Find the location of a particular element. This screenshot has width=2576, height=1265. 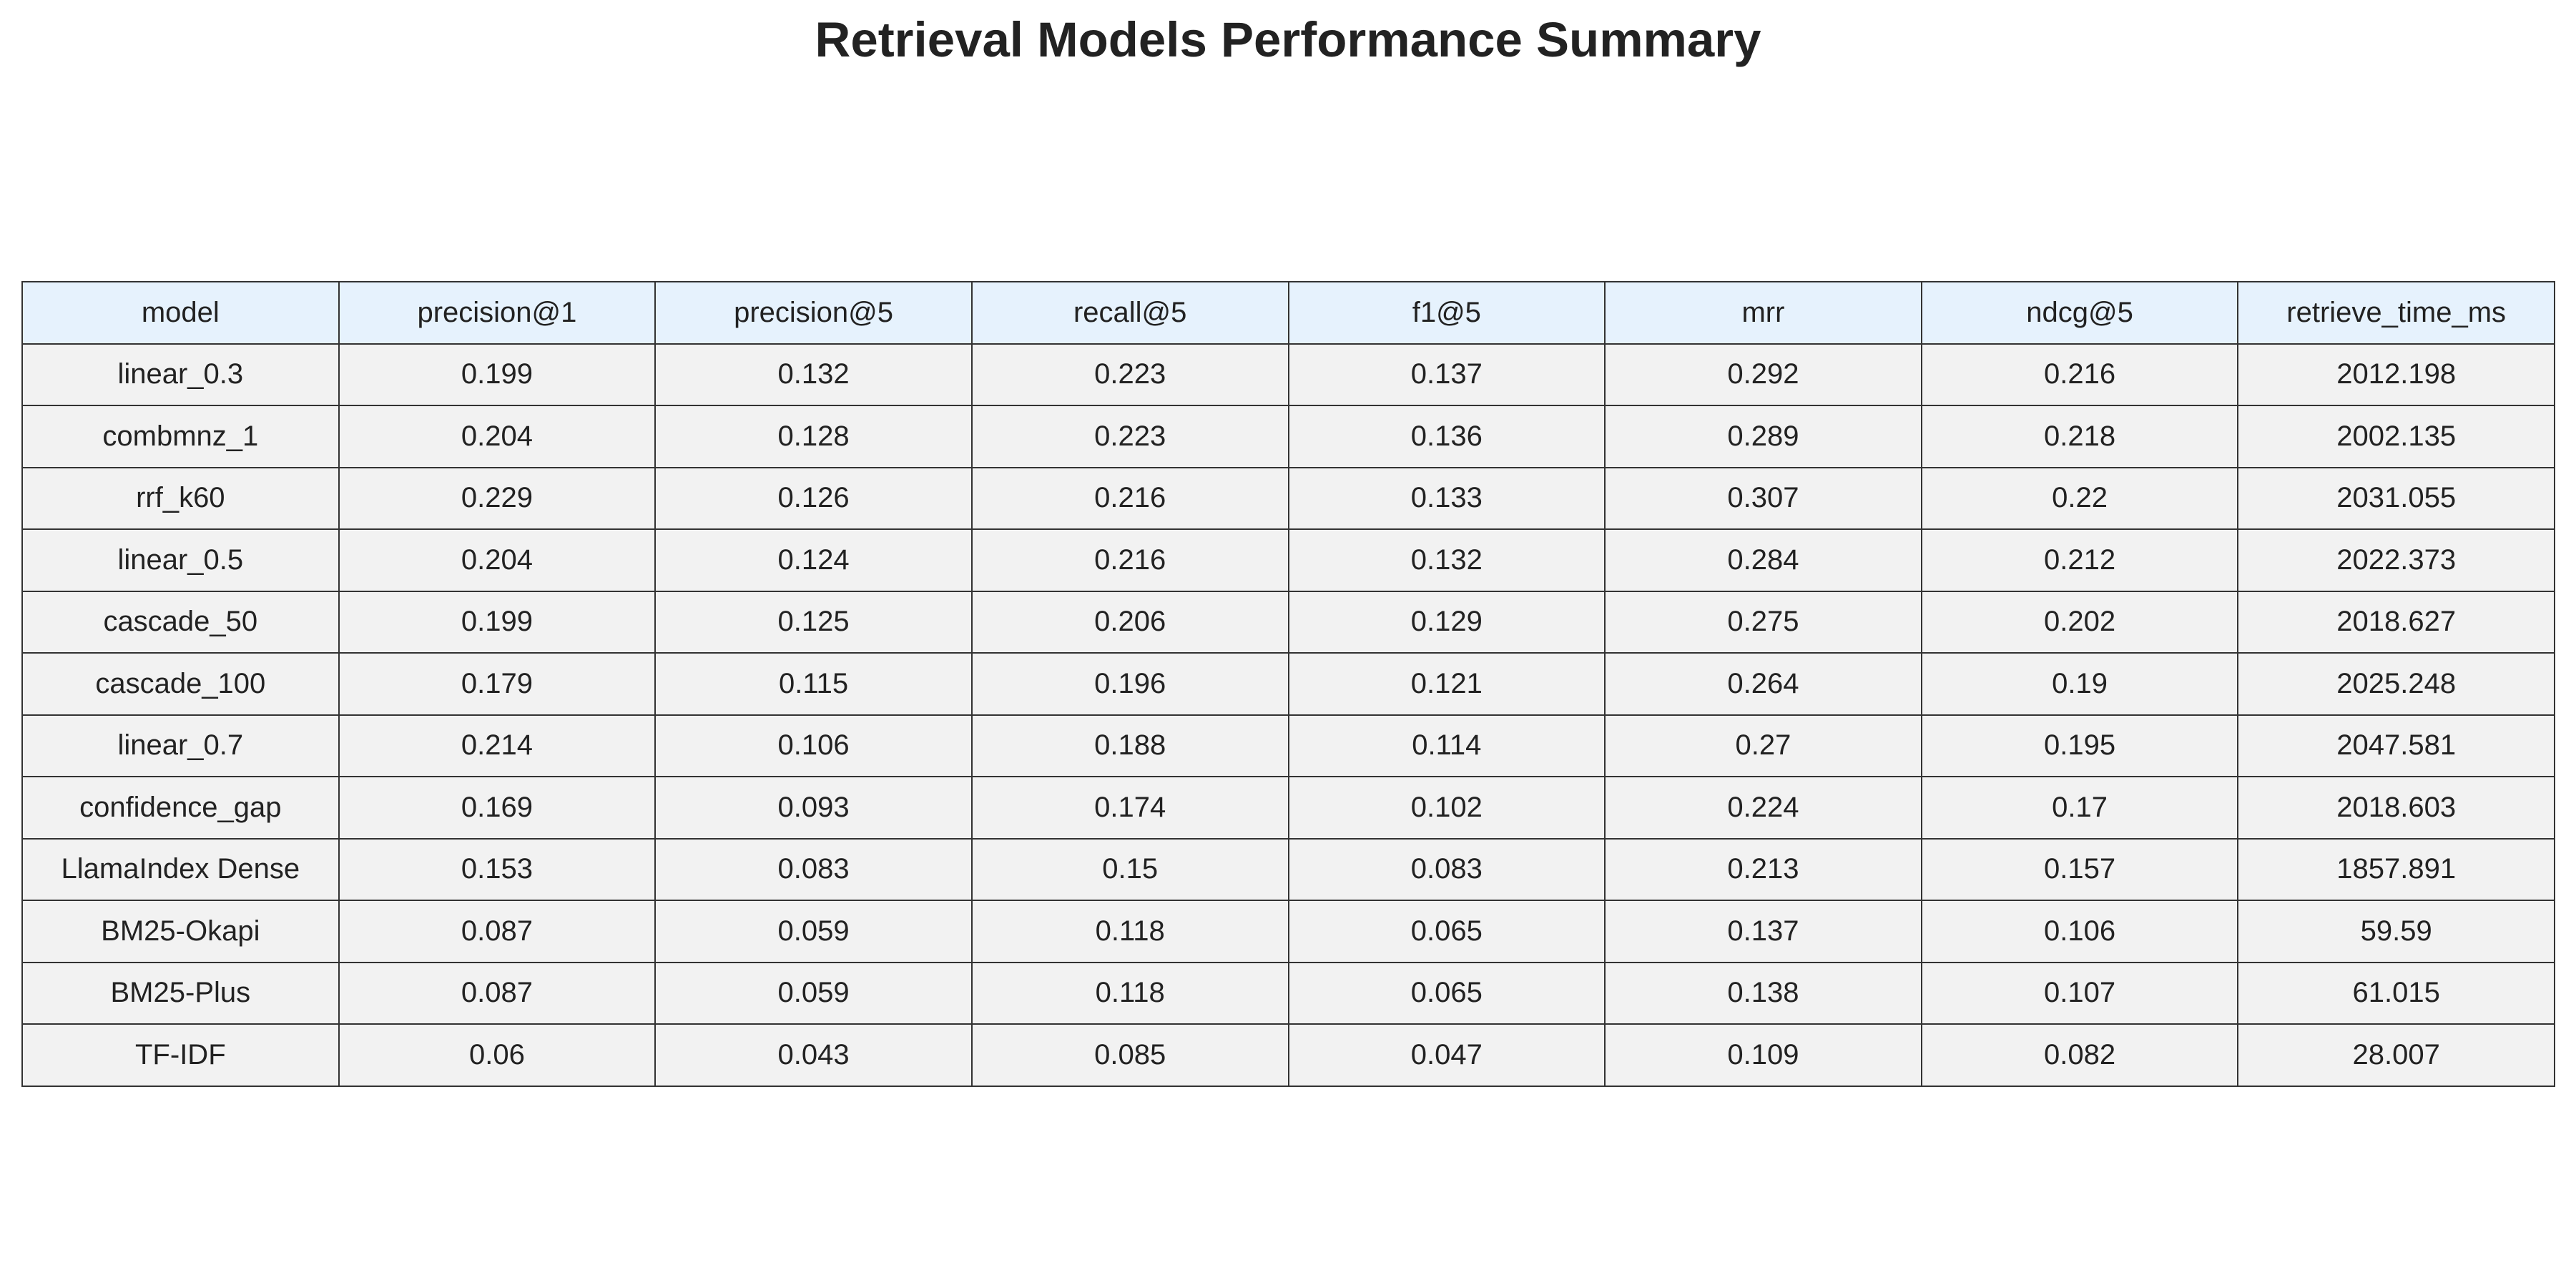

model-name-cell: LlamaIndex Dense is located at coordinates (181, 869).